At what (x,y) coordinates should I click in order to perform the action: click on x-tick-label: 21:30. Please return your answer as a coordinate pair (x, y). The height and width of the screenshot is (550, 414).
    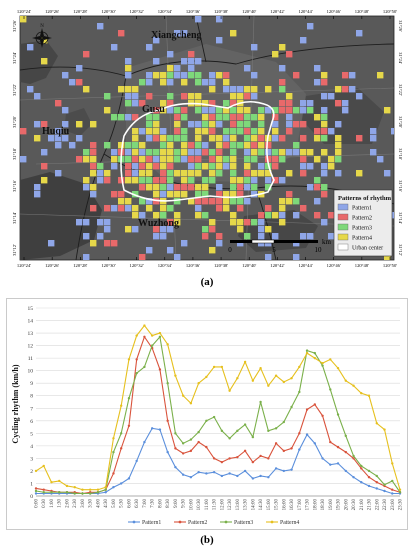
    Looking at the image, I should click on (370, 505).